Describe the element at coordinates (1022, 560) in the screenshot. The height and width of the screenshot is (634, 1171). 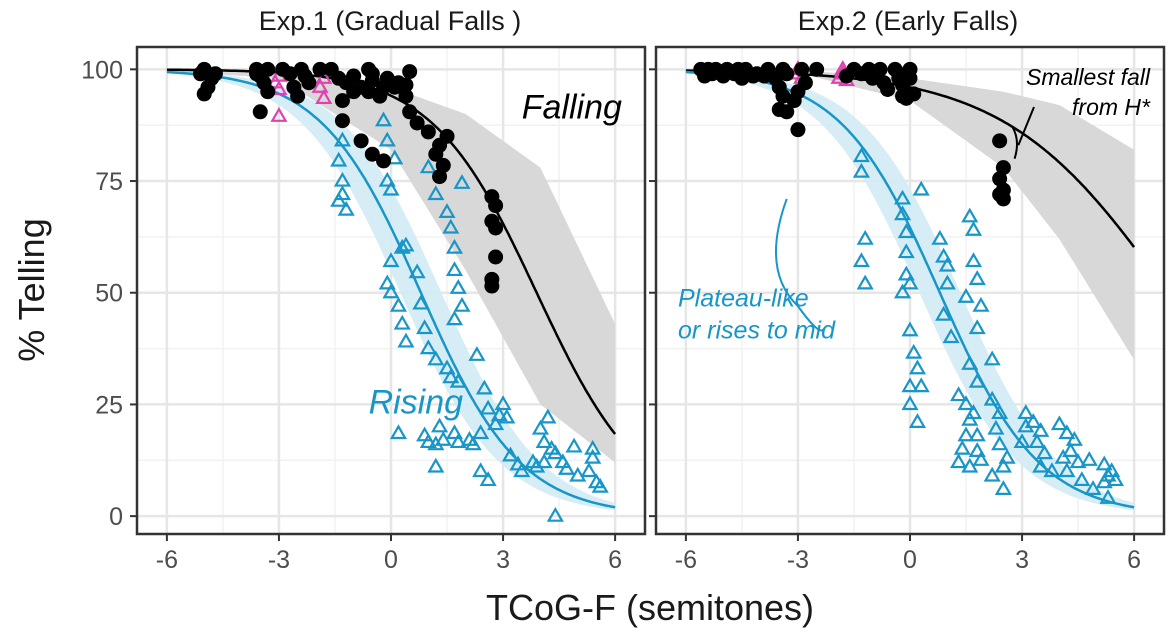
I see `x-tick-label: 3` at that location.